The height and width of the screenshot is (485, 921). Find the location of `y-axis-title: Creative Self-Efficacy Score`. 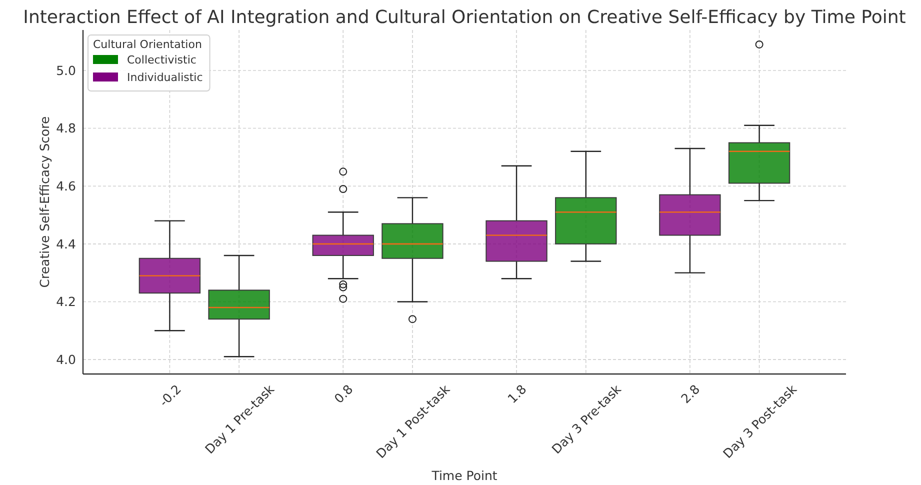

y-axis-title: Creative Self-Efficacy Score is located at coordinates (44, 202).